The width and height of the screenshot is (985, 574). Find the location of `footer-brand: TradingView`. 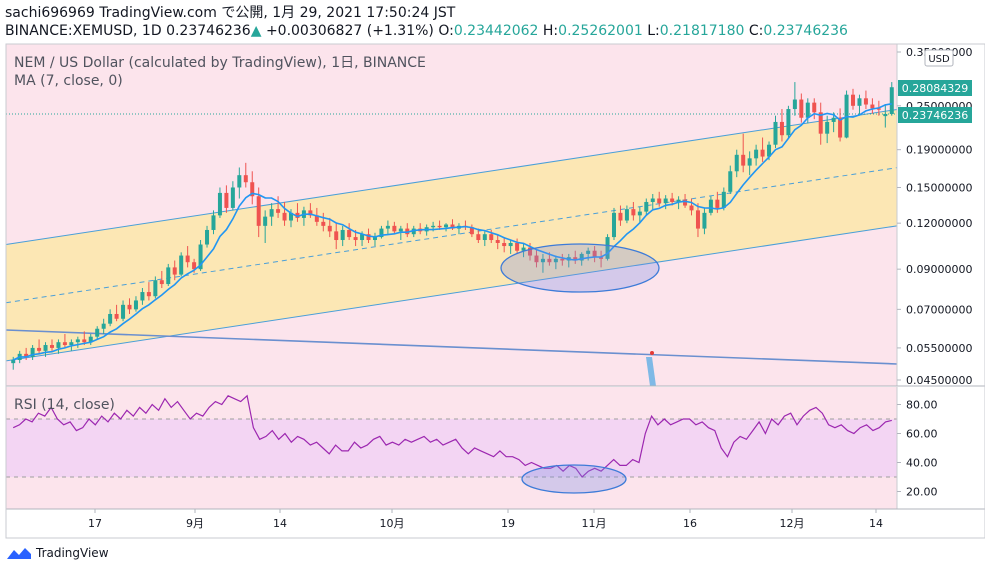

footer-brand: TradingView is located at coordinates (57, 553).